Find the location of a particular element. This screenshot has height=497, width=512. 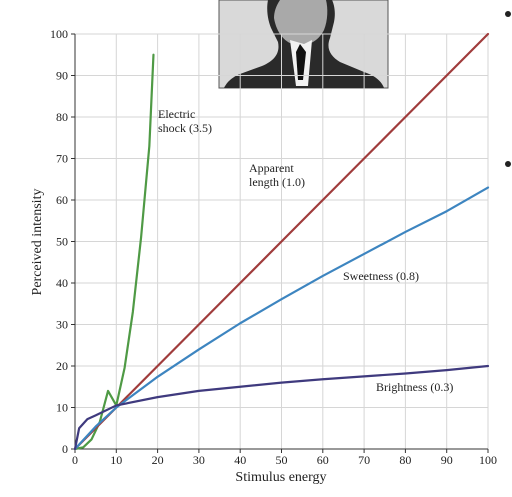

y-tick-label: 20 is located at coordinates (62, 366).